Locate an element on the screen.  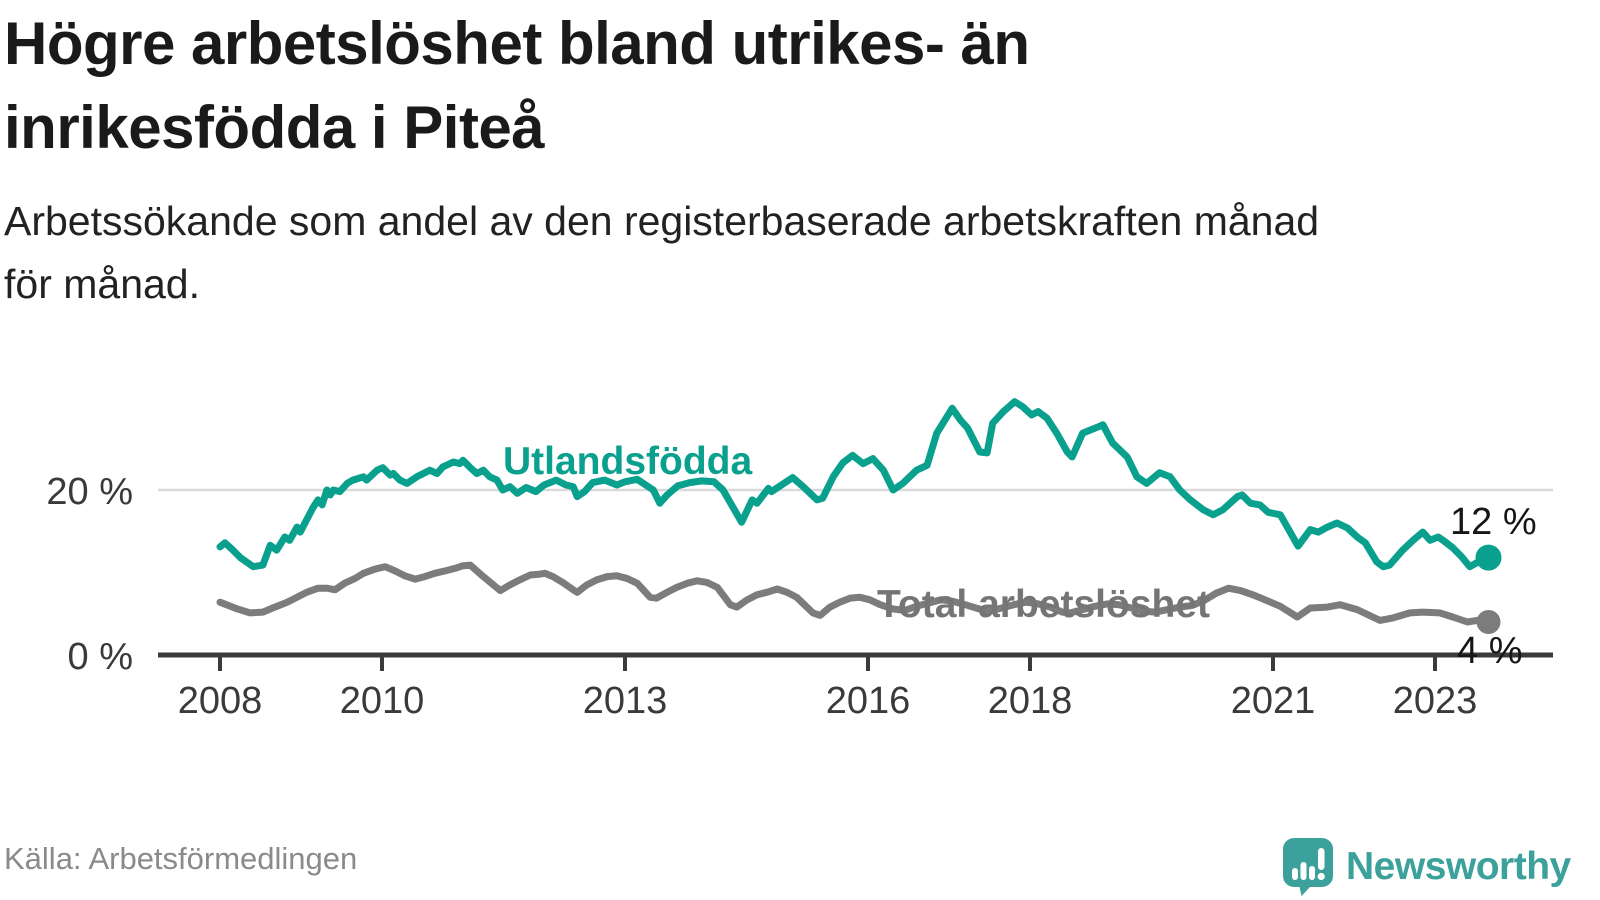
y-tick-label: 20 % is located at coordinates (89, 492).